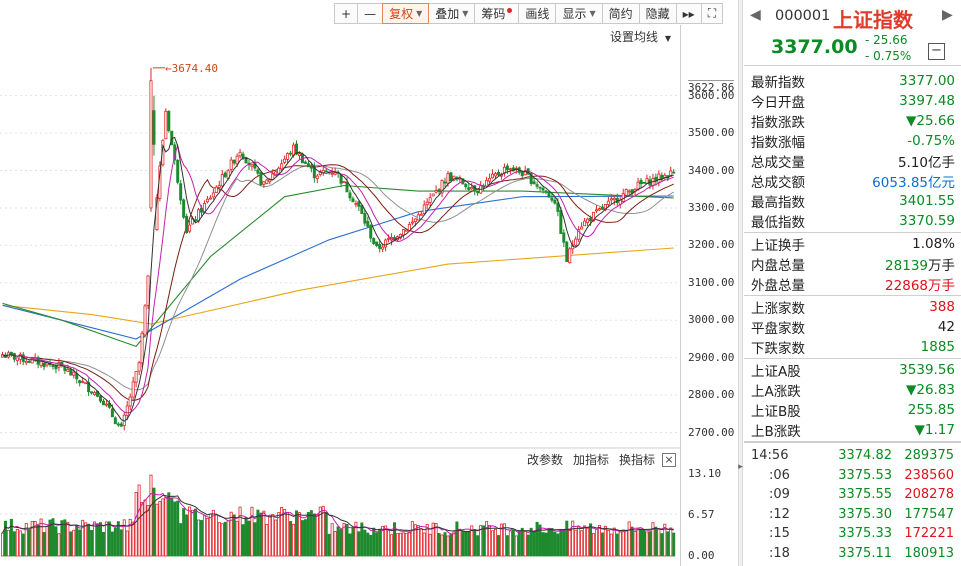 This screenshot has width=961, height=566. What do you see at coordinates (537, 13) in the screenshot?
I see `toolbar-button-5: 画线` at bounding box center [537, 13].